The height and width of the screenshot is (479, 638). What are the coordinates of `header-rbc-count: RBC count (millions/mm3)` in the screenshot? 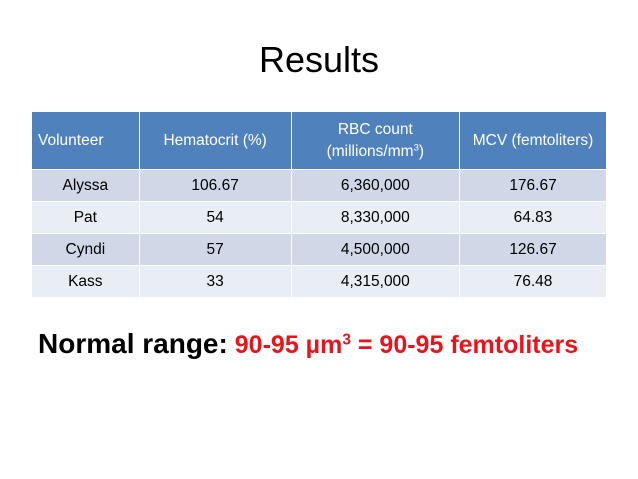 It's located at (375, 141).